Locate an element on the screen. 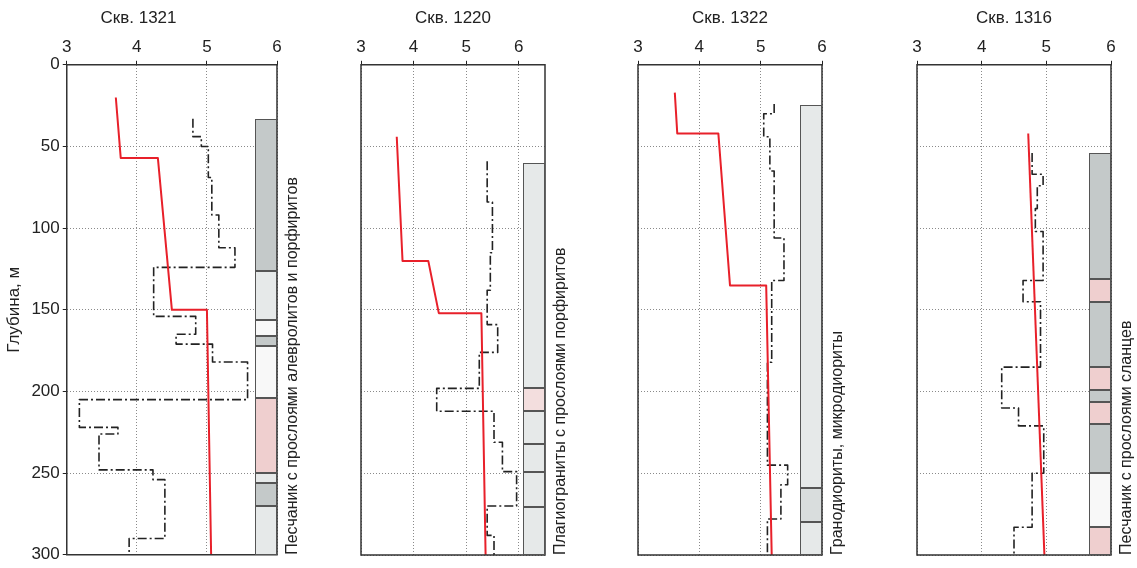  y-tick-label: 50 is located at coordinates (50, 146).